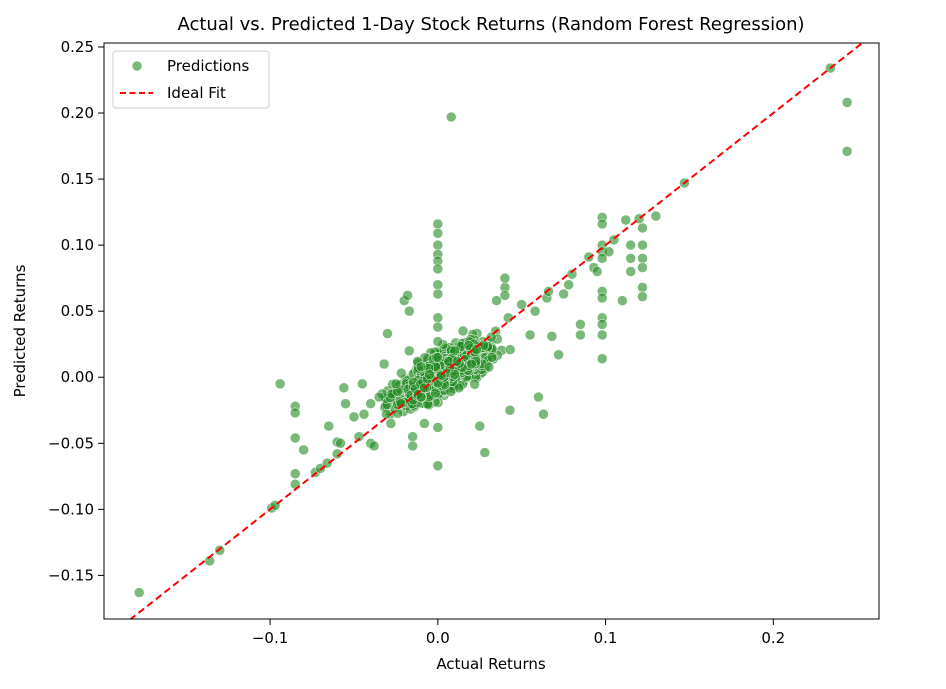 This screenshot has width=946, height=689. Describe the element at coordinates (77, 179) in the screenshot. I see `y-tick-label: 0.15` at that location.